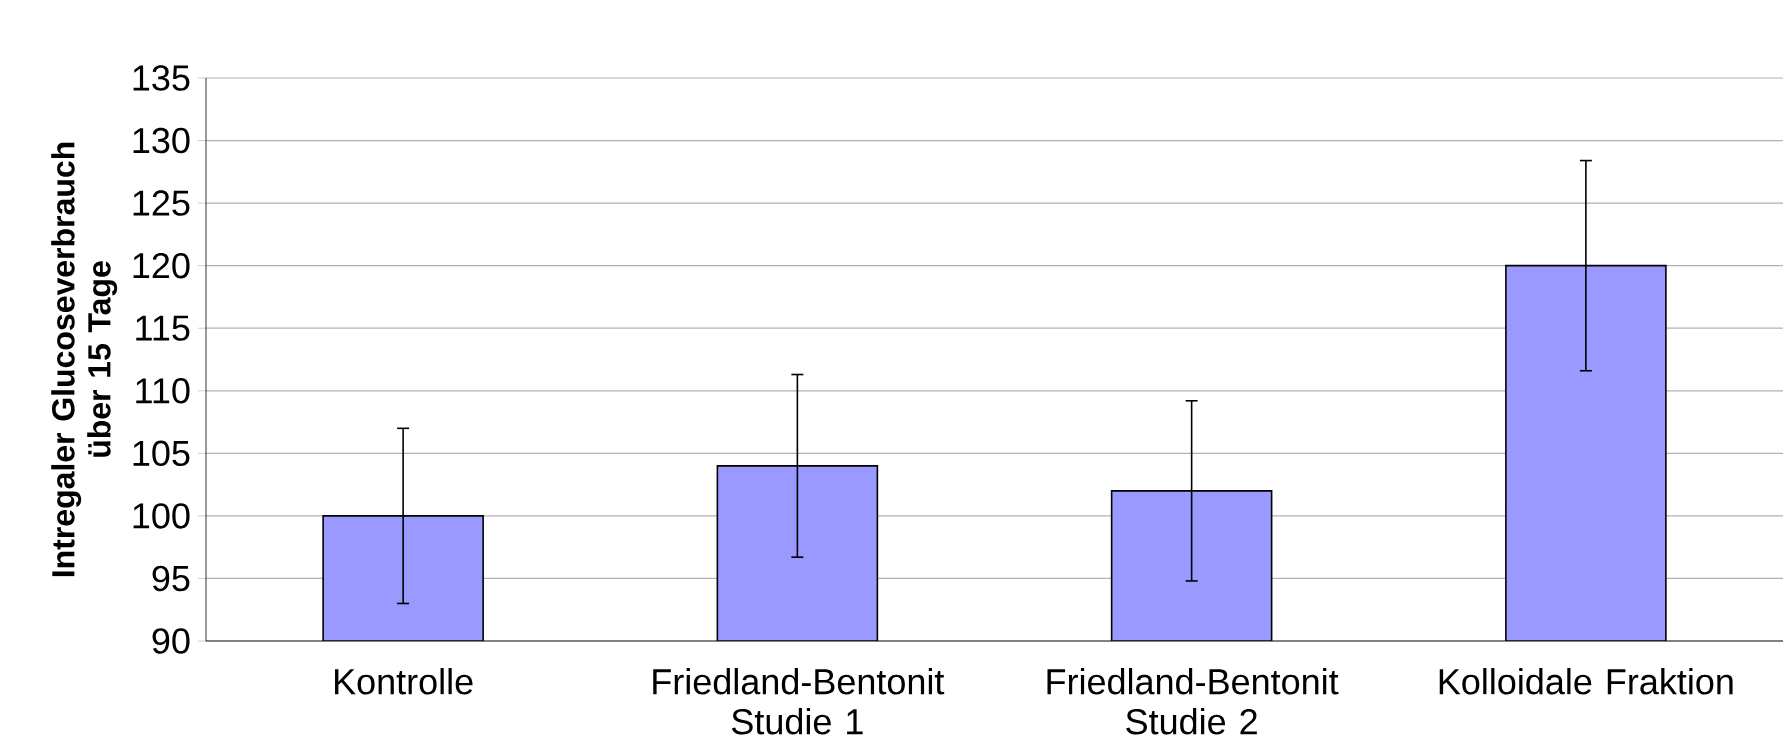 This screenshot has height=744, width=1787. What do you see at coordinates (1586, 681) in the screenshot?
I see `x-tick-label: Kolloidale Fraktion` at bounding box center [1586, 681].